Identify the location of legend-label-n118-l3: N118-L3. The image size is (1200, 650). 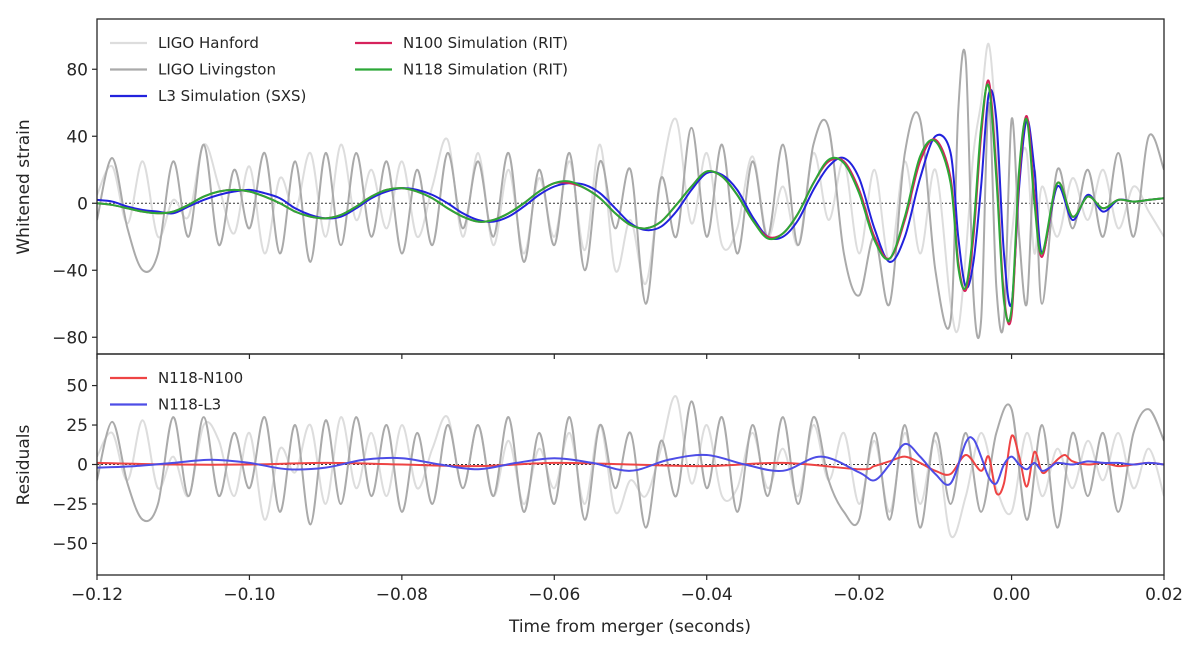
(189, 405).